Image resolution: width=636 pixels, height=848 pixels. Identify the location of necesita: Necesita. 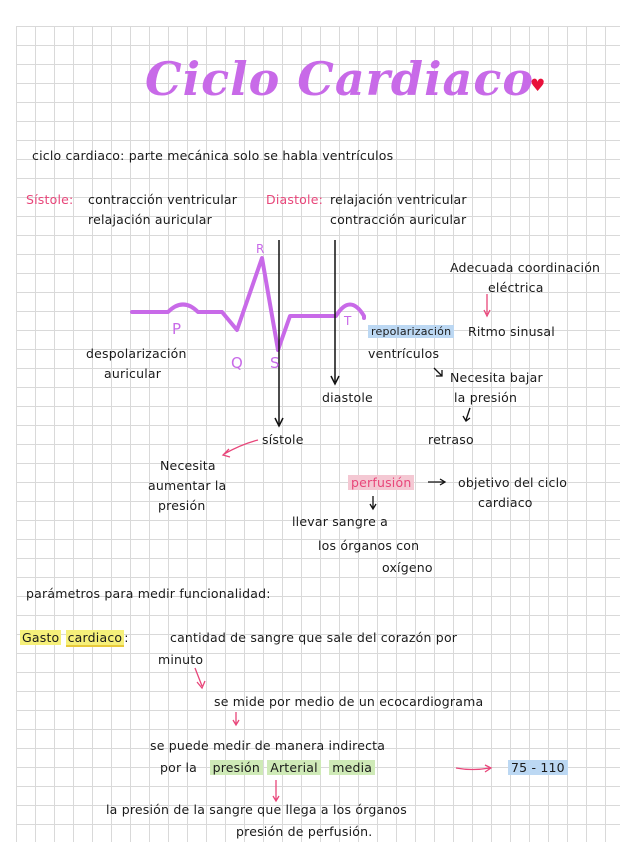
(188, 465).